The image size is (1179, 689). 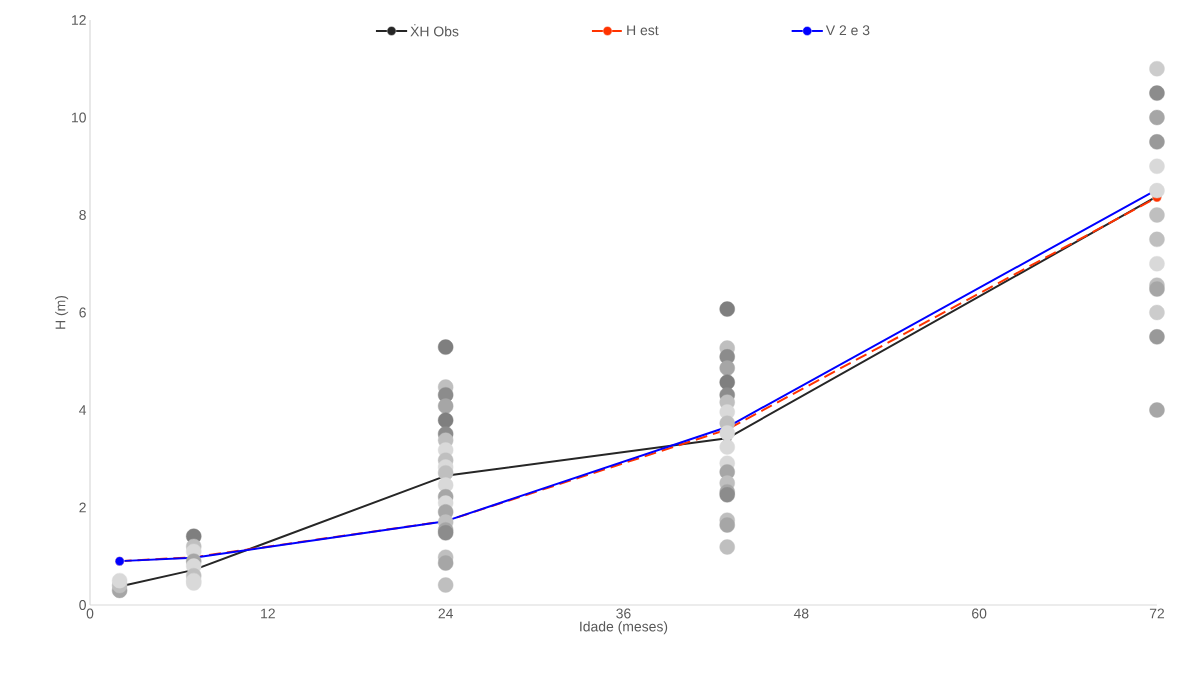 I want to click on legend-label: H est, so click(x=643, y=30).